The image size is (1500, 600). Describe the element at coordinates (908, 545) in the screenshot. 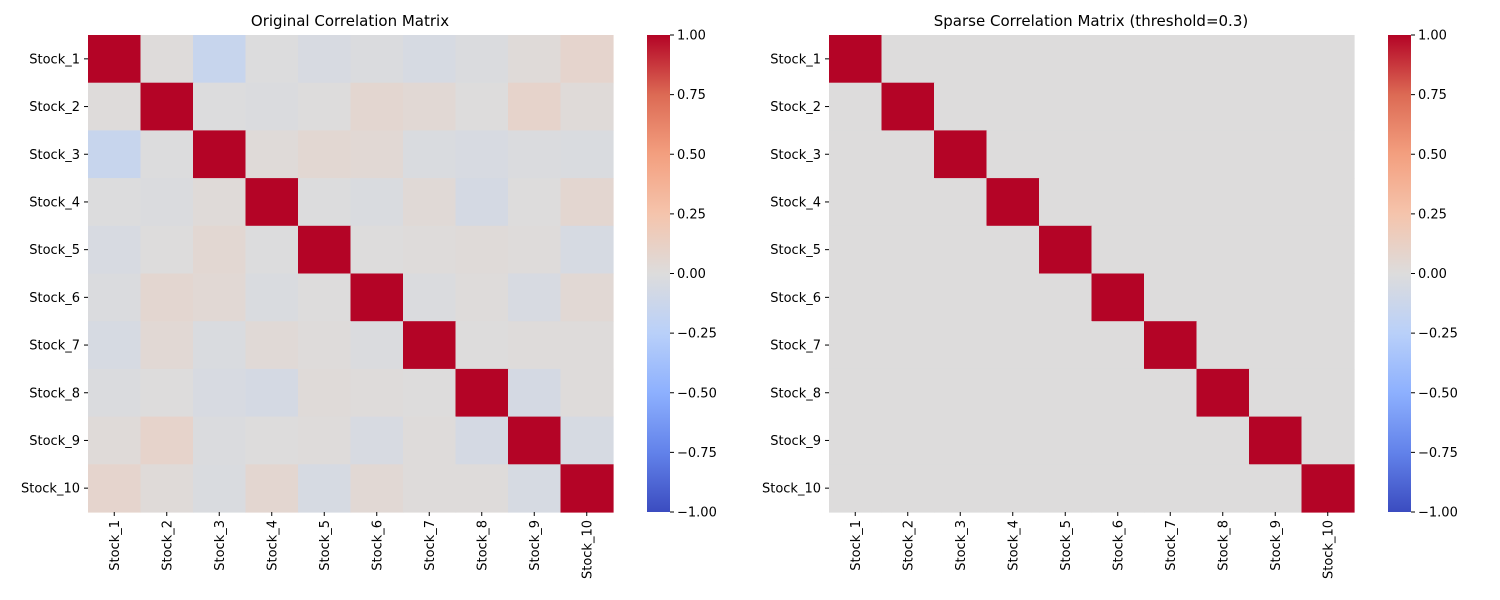

I see `x-tick-label: Stock_2` at that location.